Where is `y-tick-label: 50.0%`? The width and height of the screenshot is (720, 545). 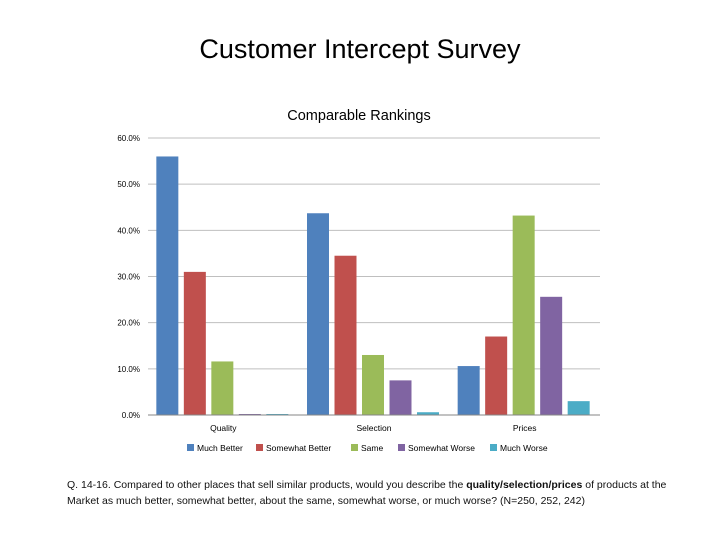 y-tick-label: 50.0% is located at coordinates (128, 184).